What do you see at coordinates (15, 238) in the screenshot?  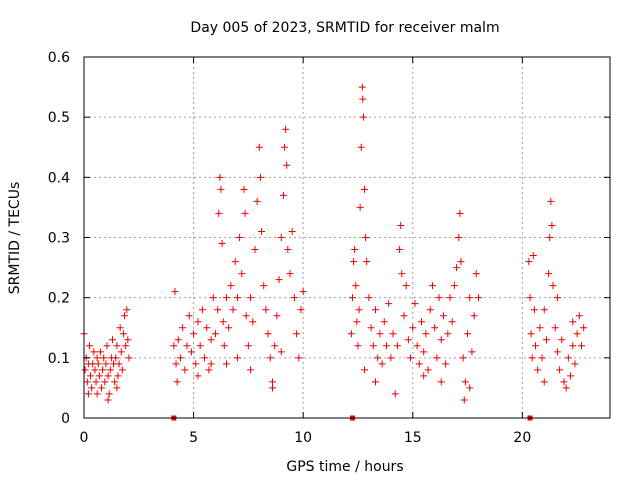 I see `y-axis-label: SRMTID / TECUs` at bounding box center [15, 238].